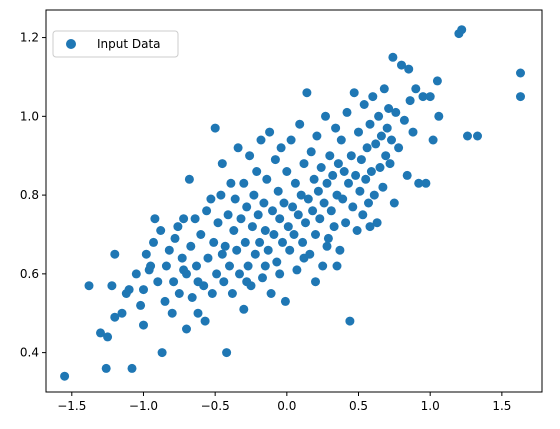 The width and height of the screenshot is (560, 429). I want to click on y-tick-label: 0.8, so click(29, 195).